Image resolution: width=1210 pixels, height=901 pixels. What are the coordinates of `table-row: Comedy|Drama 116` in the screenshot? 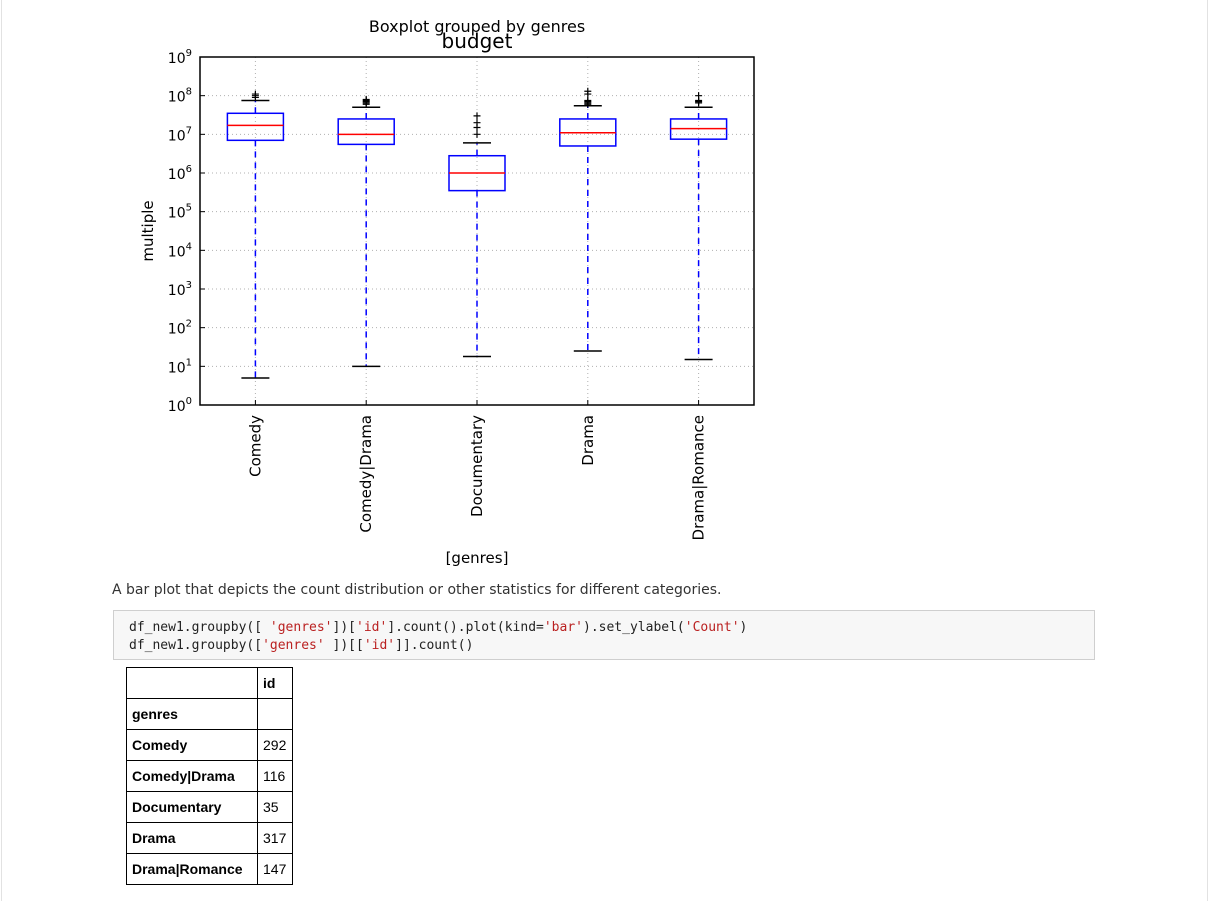 It's located at (209, 776).